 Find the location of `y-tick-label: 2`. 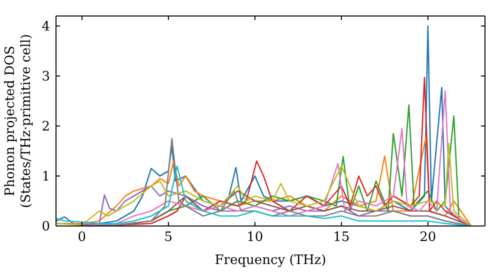

y-tick-label: 2 is located at coordinates (46, 127).